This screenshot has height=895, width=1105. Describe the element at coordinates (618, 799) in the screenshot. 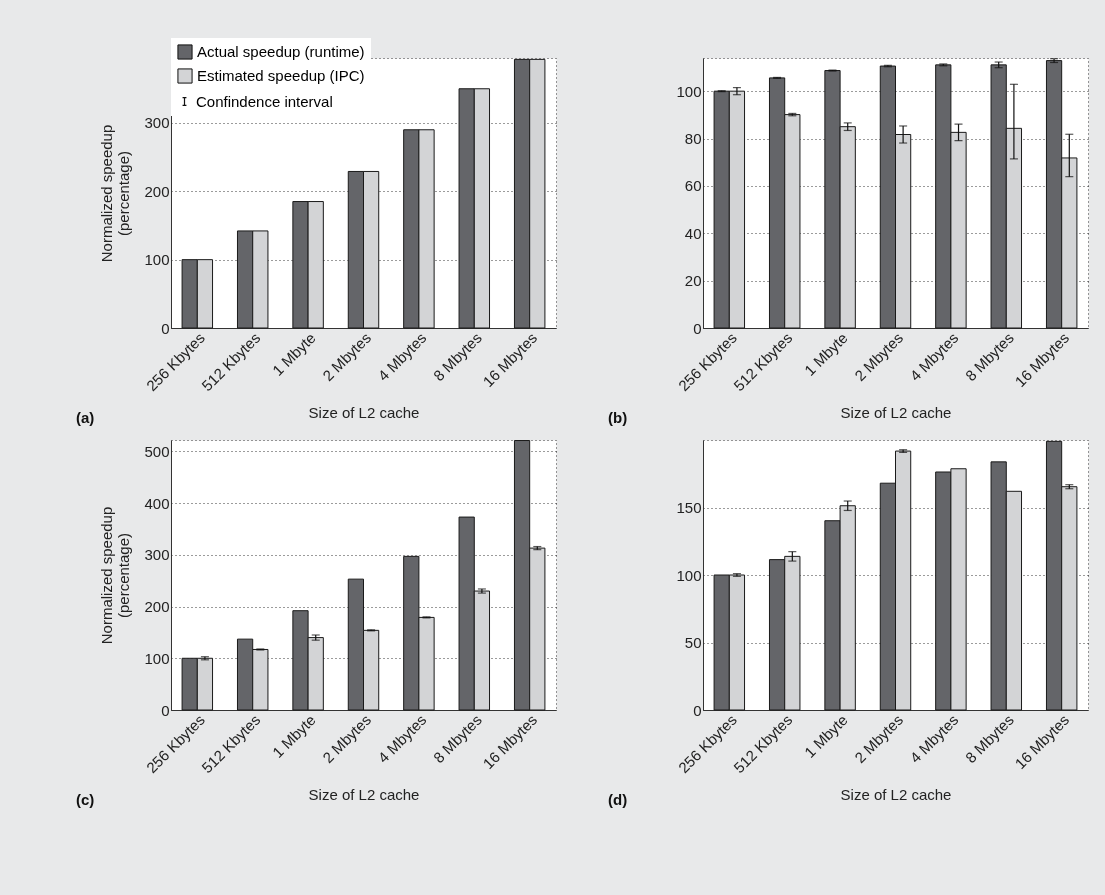

I see `text: (d)` at that location.